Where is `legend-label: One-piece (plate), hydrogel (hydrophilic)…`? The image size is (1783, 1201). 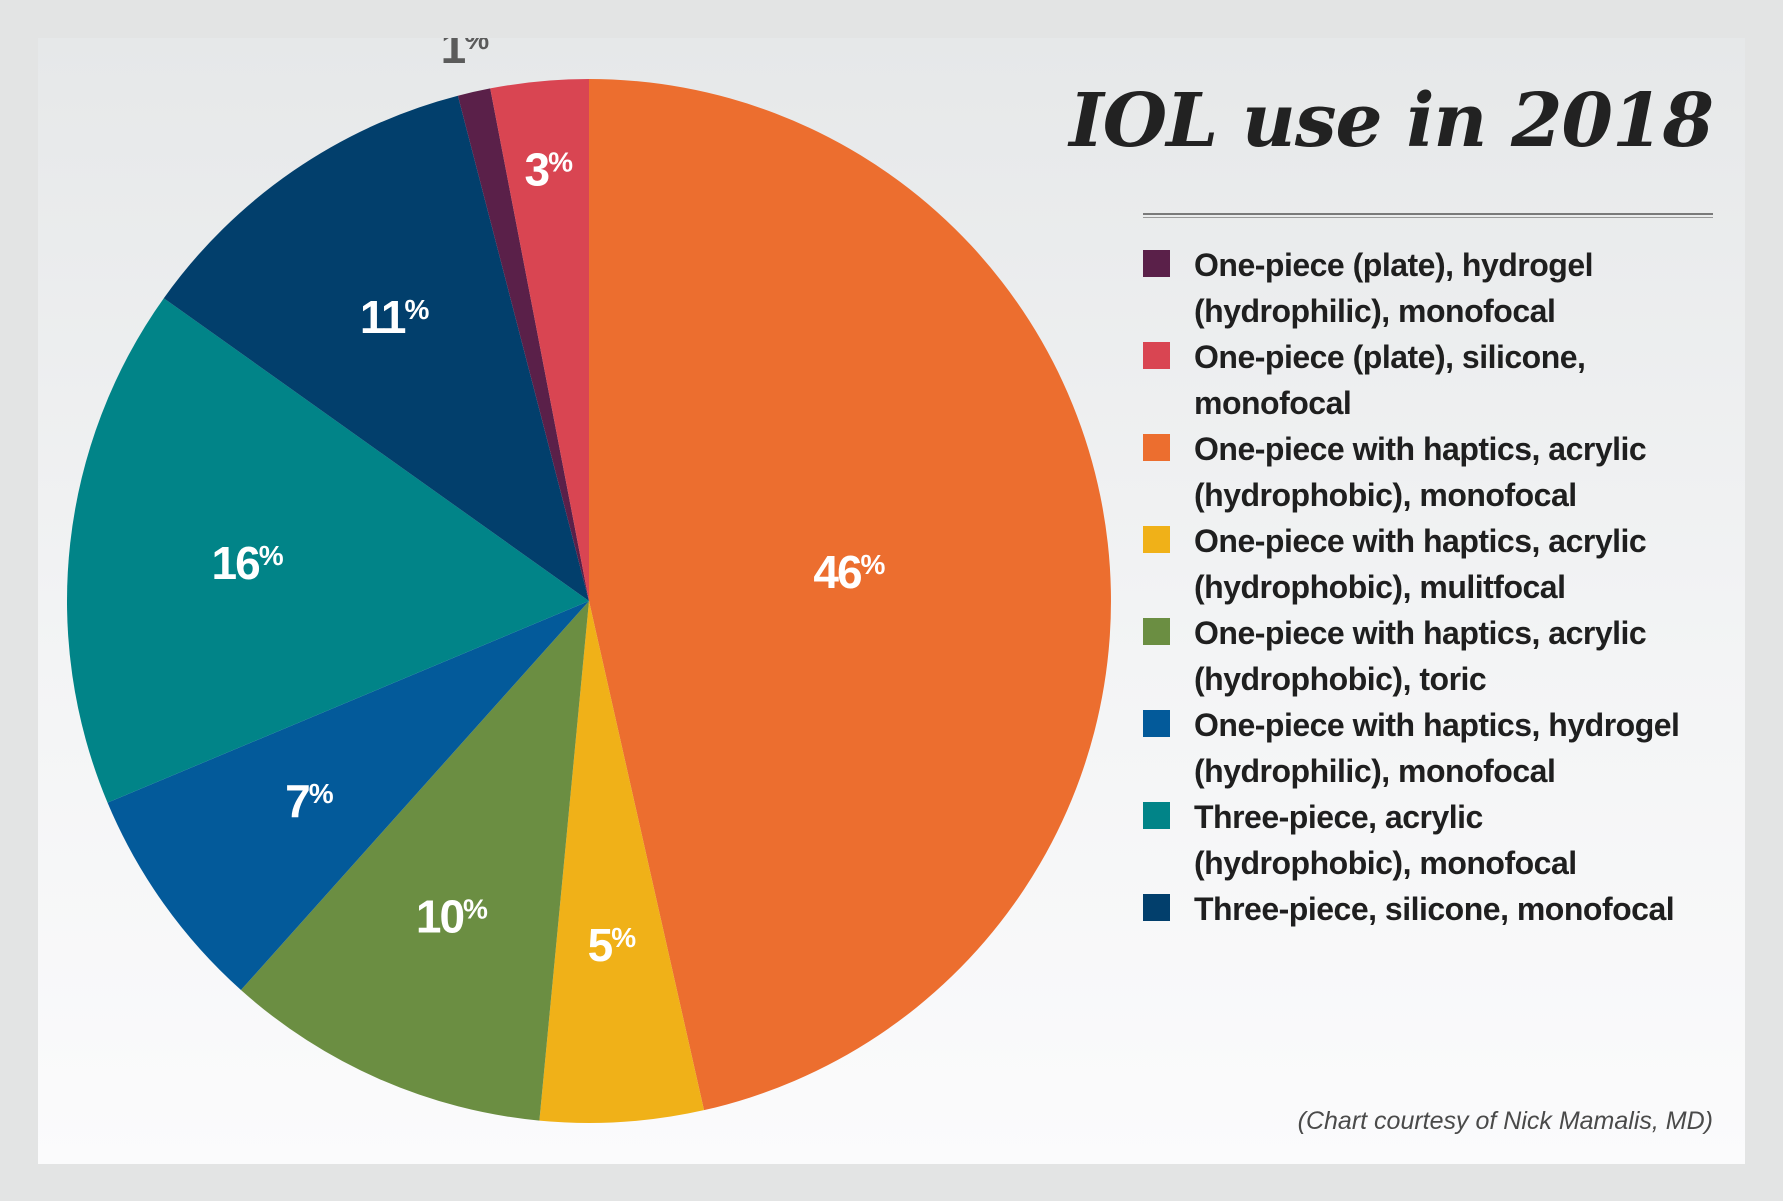
legend-label: One-piece (plate), hydrogel (hydrophilic)… is located at coordinates (1394, 288).